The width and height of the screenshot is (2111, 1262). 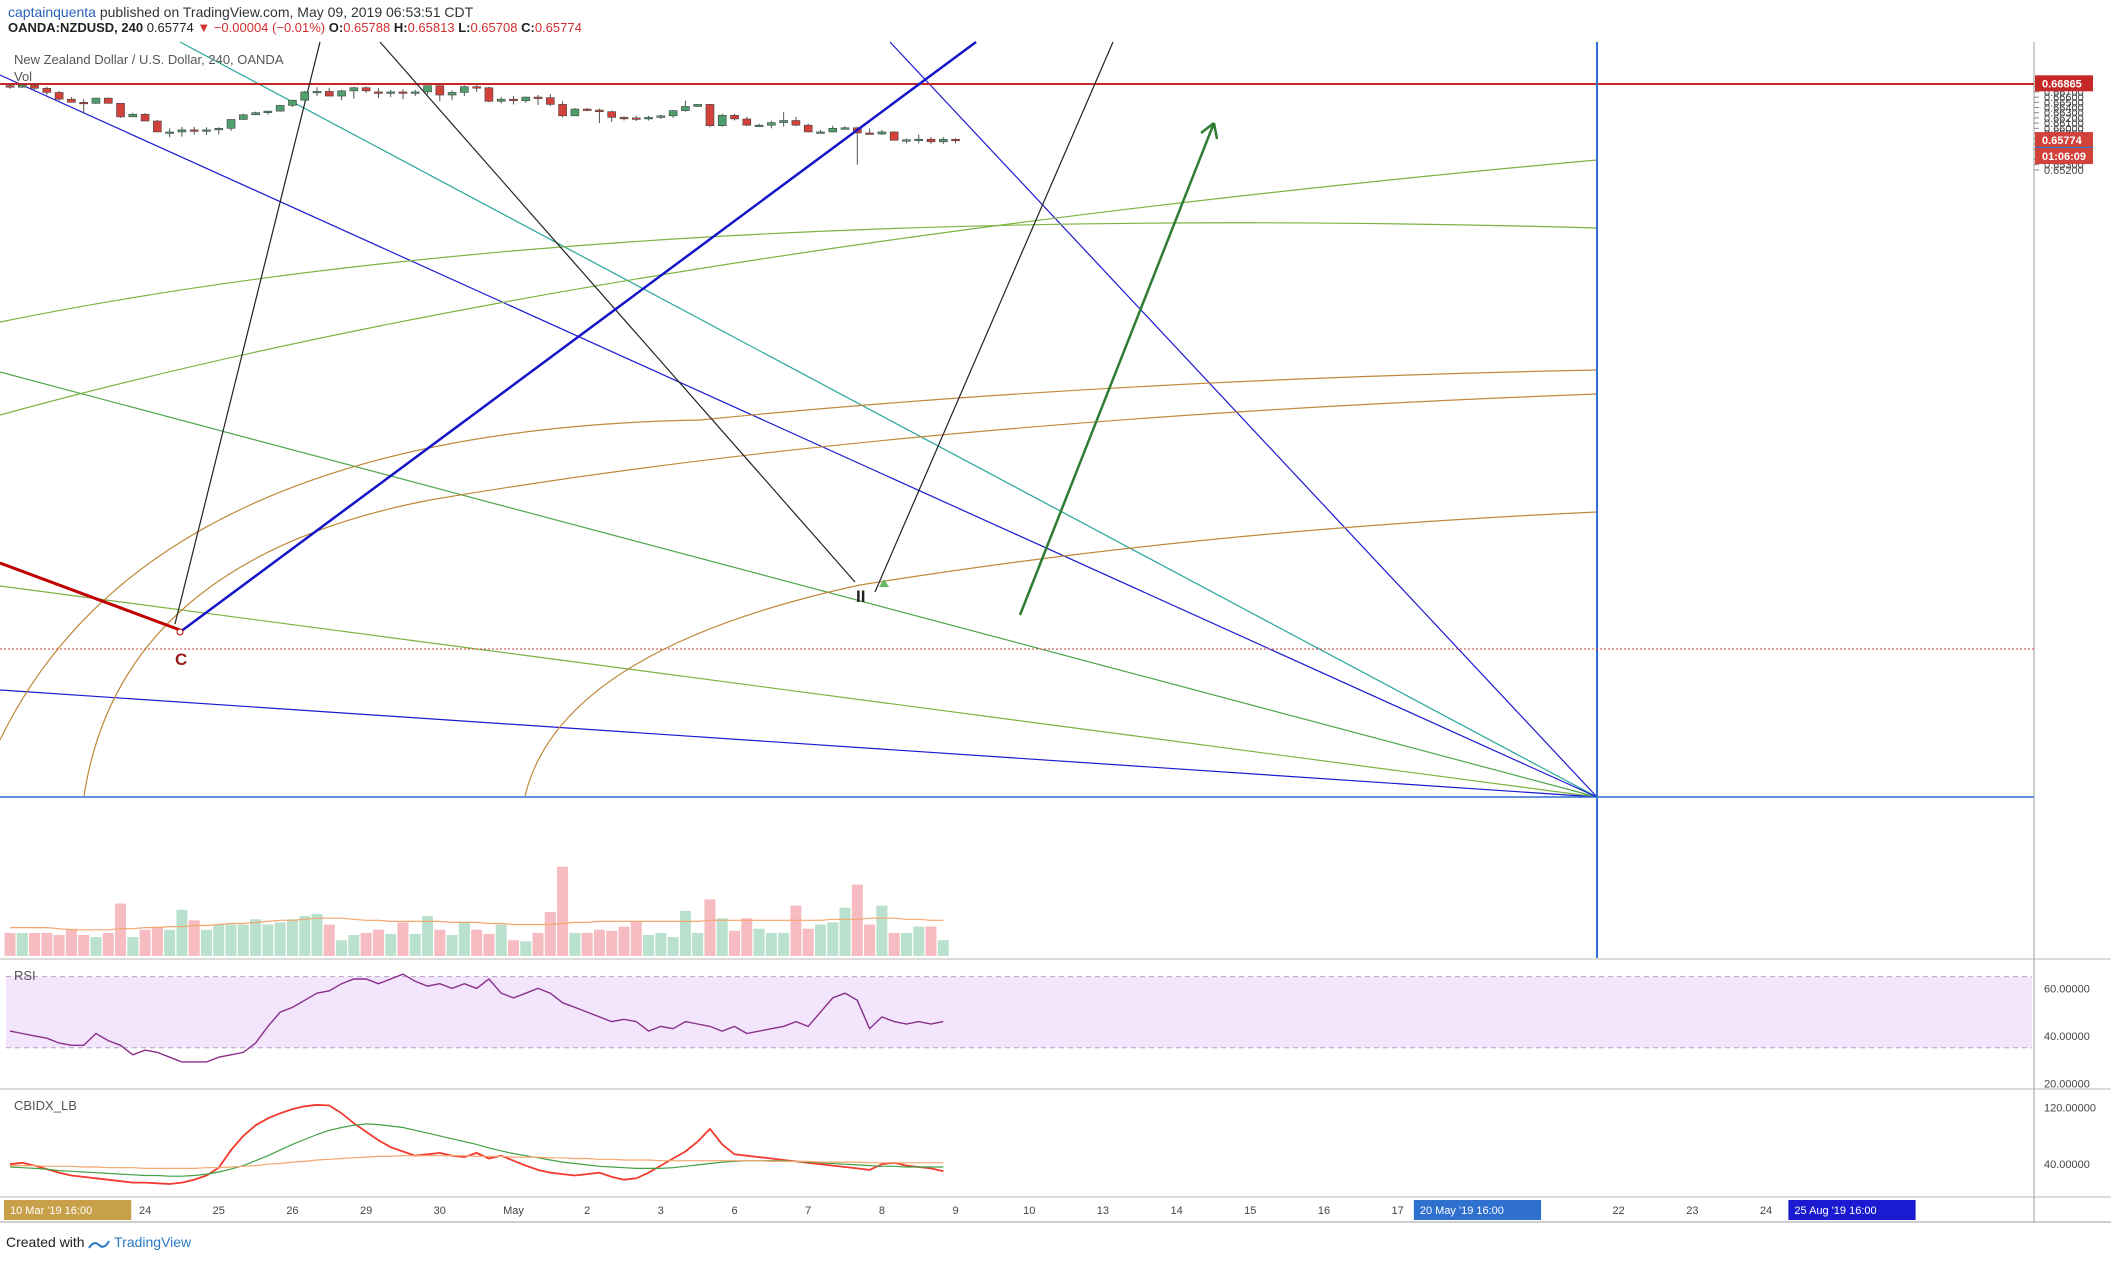 What do you see at coordinates (2064, 98) in the screenshot?
I see `price-tick-label: 0.66600` at bounding box center [2064, 98].